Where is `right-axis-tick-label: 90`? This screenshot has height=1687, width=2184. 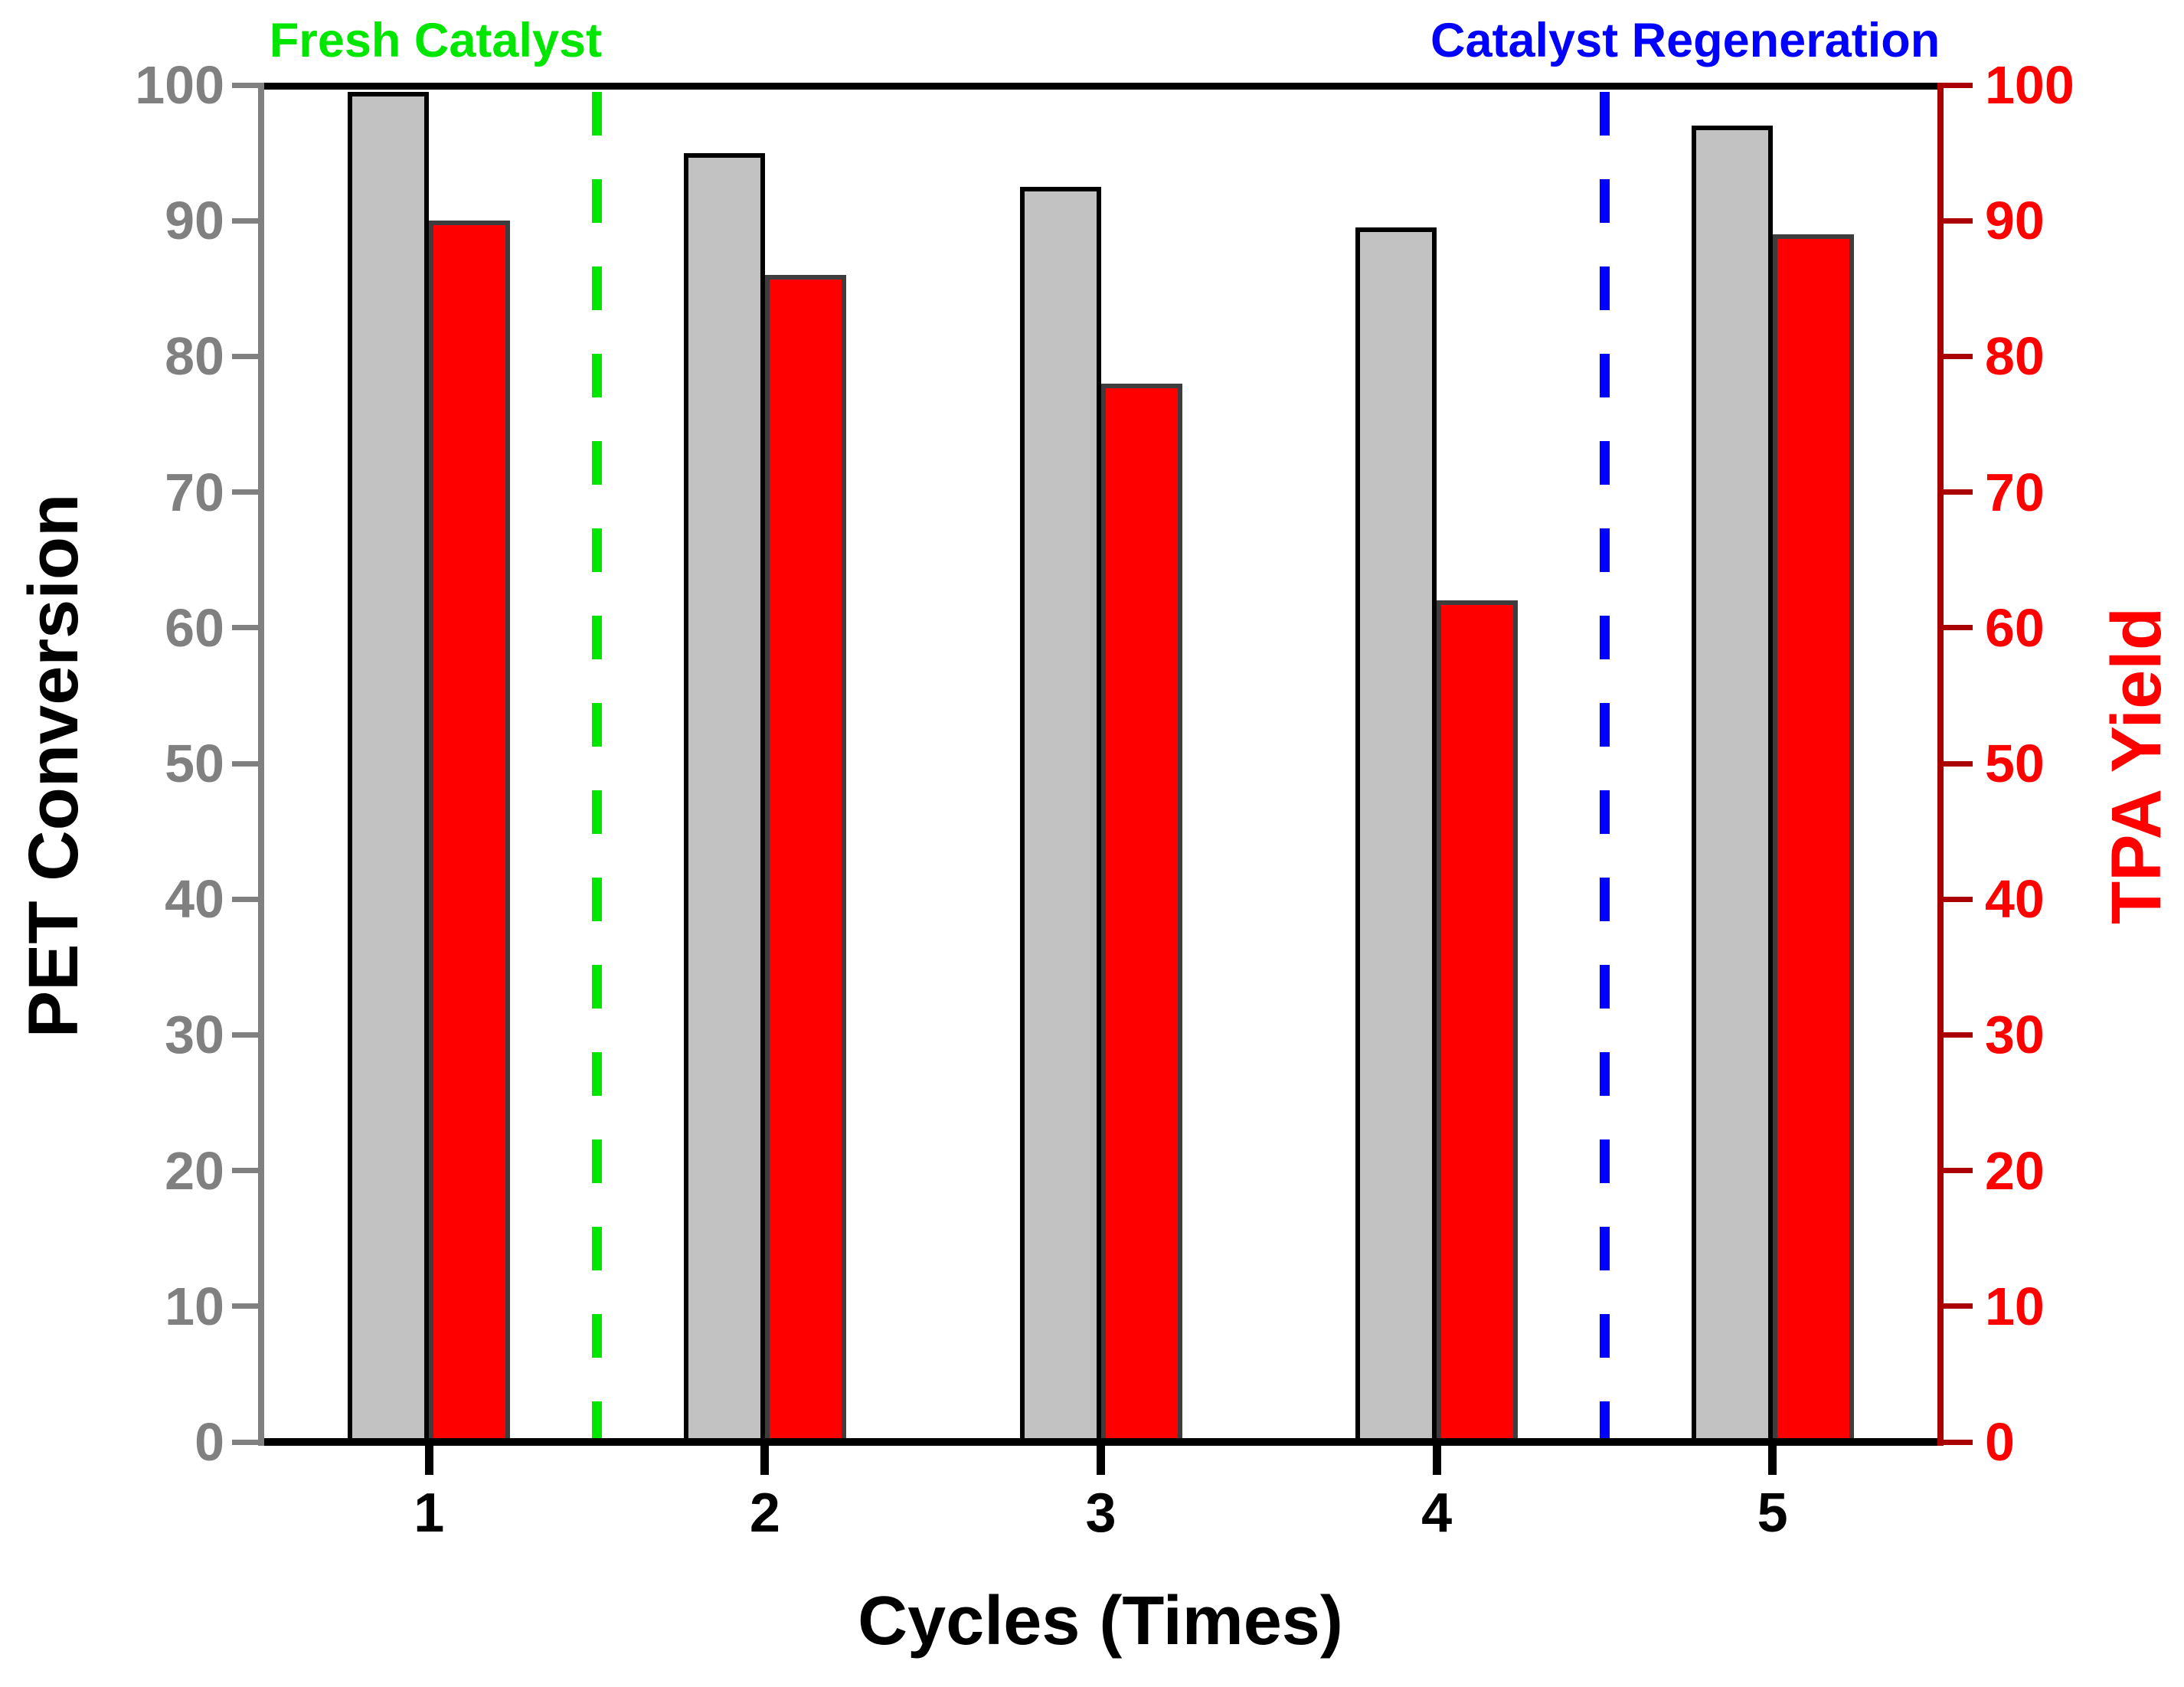 right-axis-tick-label: 90 is located at coordinates (2015, 221).